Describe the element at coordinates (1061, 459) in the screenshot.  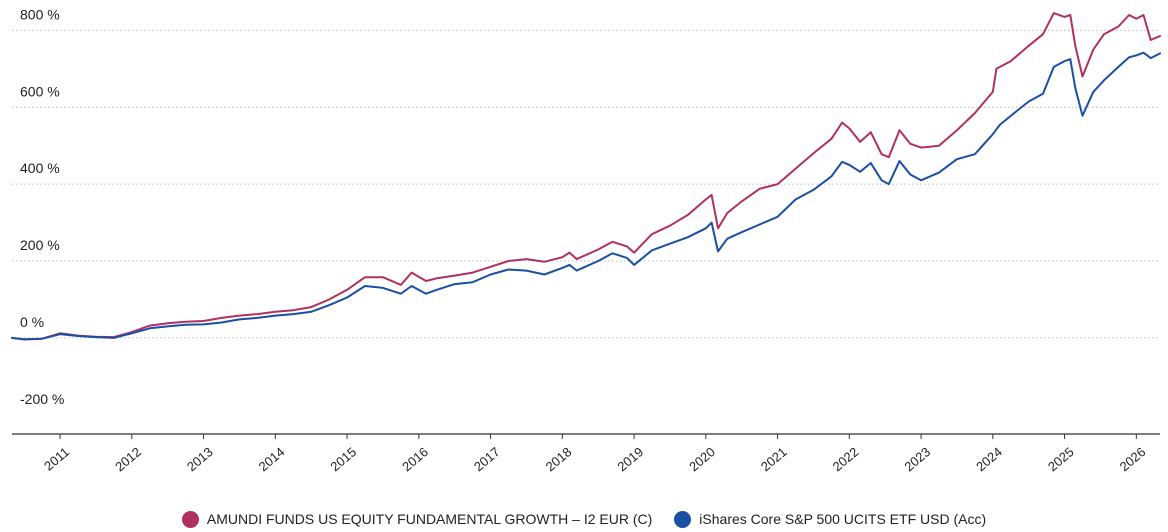
I see `x-tick-label-14: 2025` at that location.